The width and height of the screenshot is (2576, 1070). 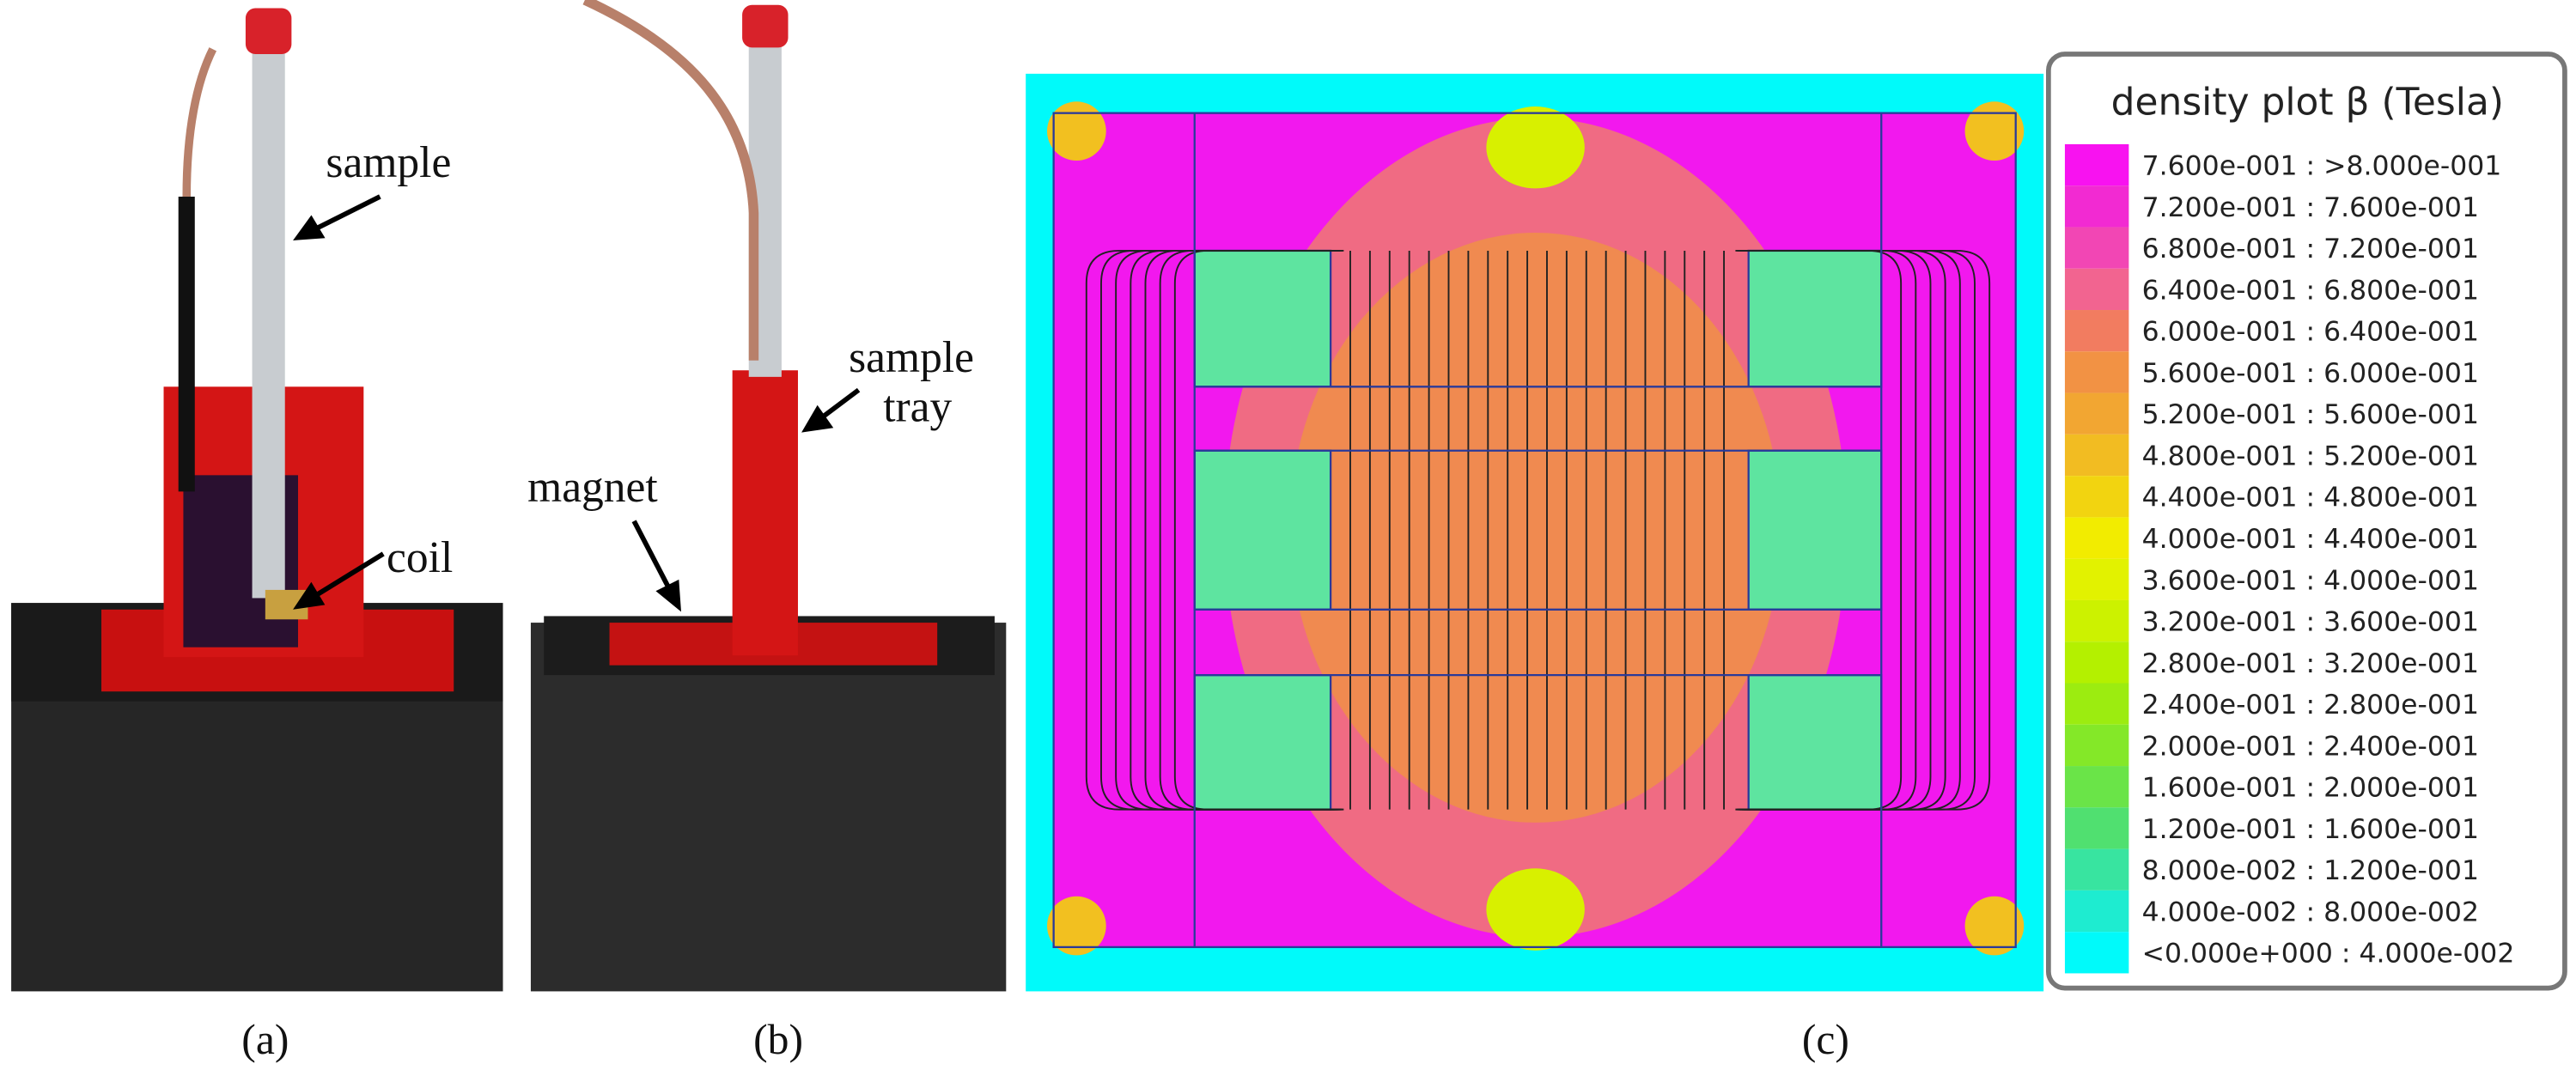 I want to click on legend-label: 5.600e-001 : 6.000e-001, so click(x=2310, y=374).